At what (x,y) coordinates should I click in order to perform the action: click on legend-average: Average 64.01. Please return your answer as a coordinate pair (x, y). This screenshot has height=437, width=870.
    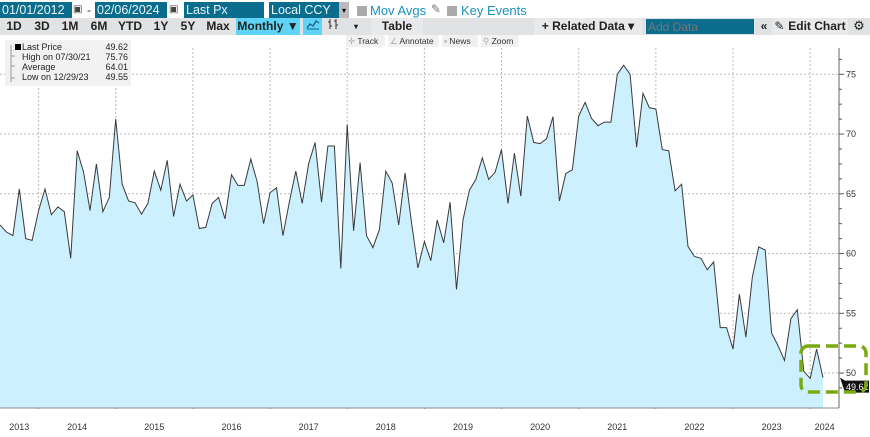
    Looking at the image, I should click on (75, 67).